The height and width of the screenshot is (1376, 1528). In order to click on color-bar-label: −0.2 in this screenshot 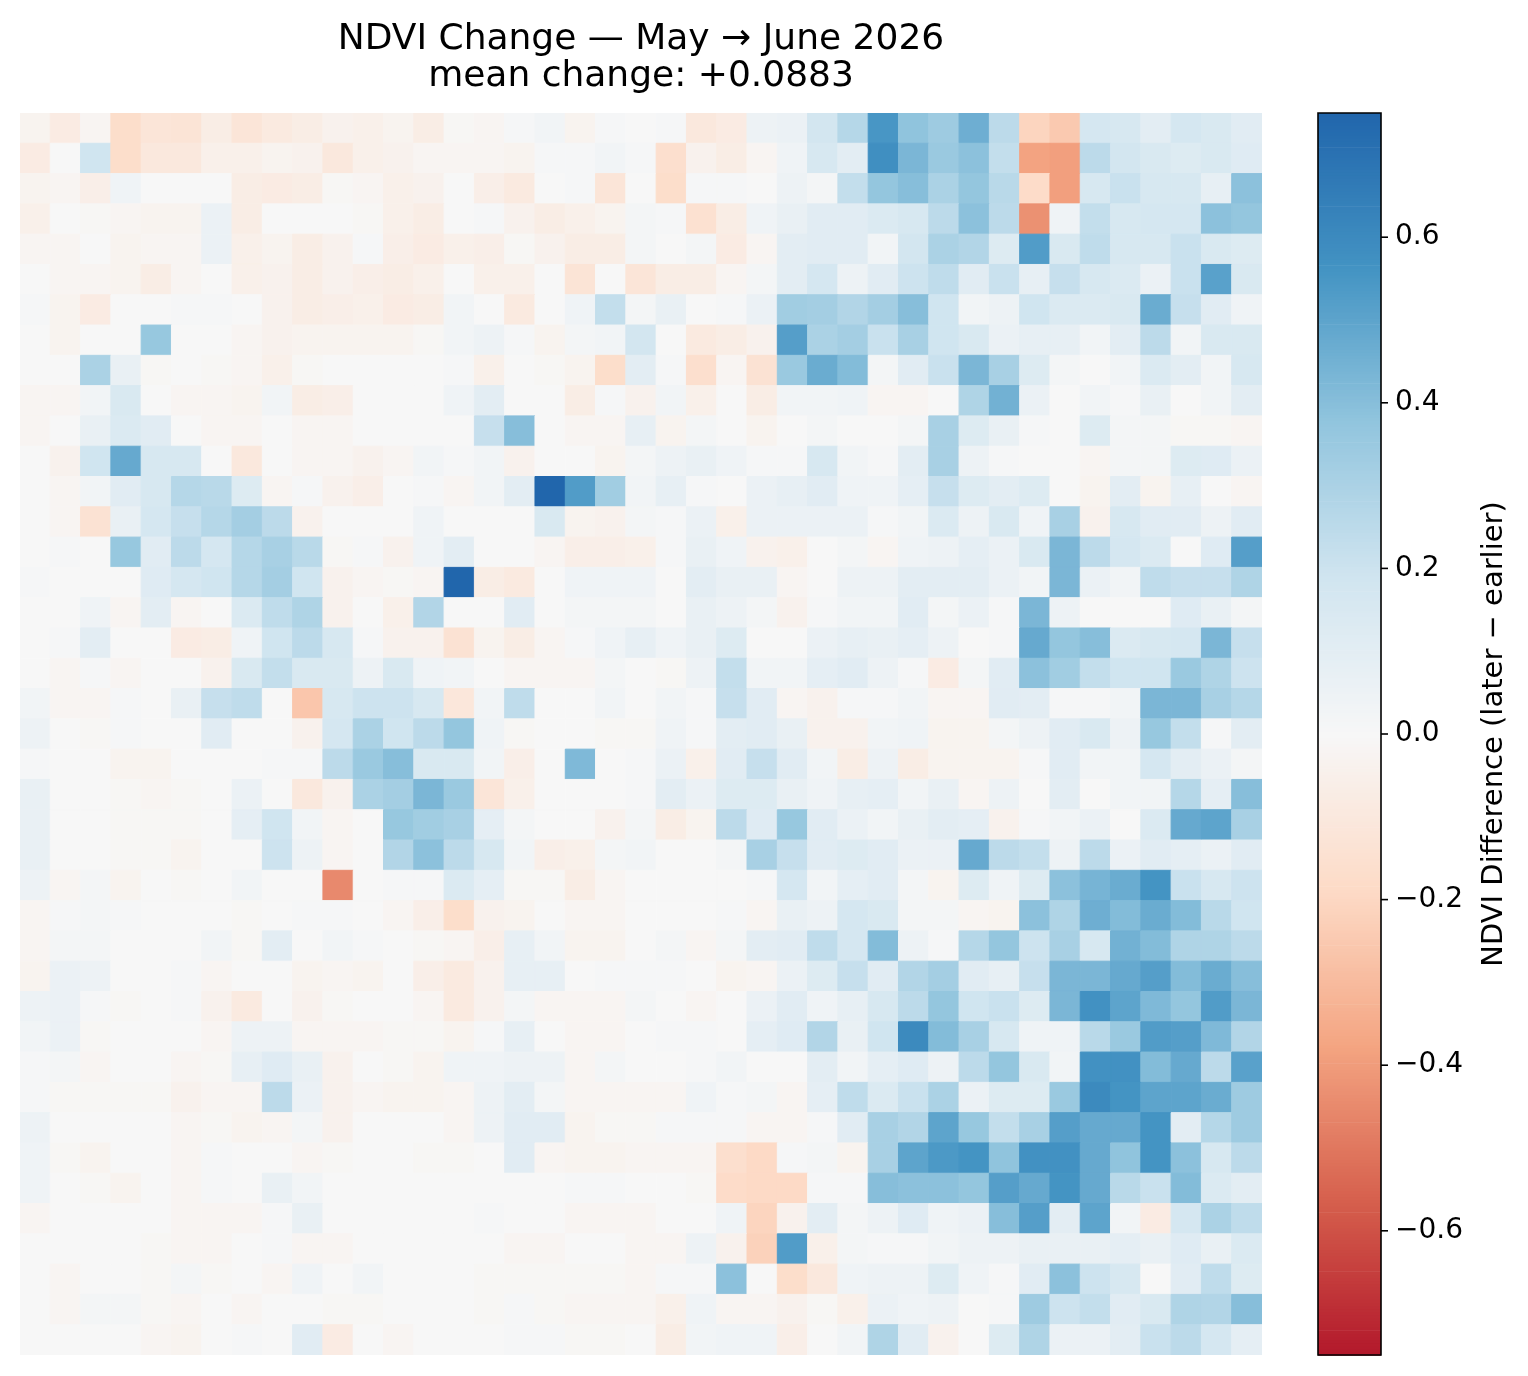, I will do `click(1429, 897)`.